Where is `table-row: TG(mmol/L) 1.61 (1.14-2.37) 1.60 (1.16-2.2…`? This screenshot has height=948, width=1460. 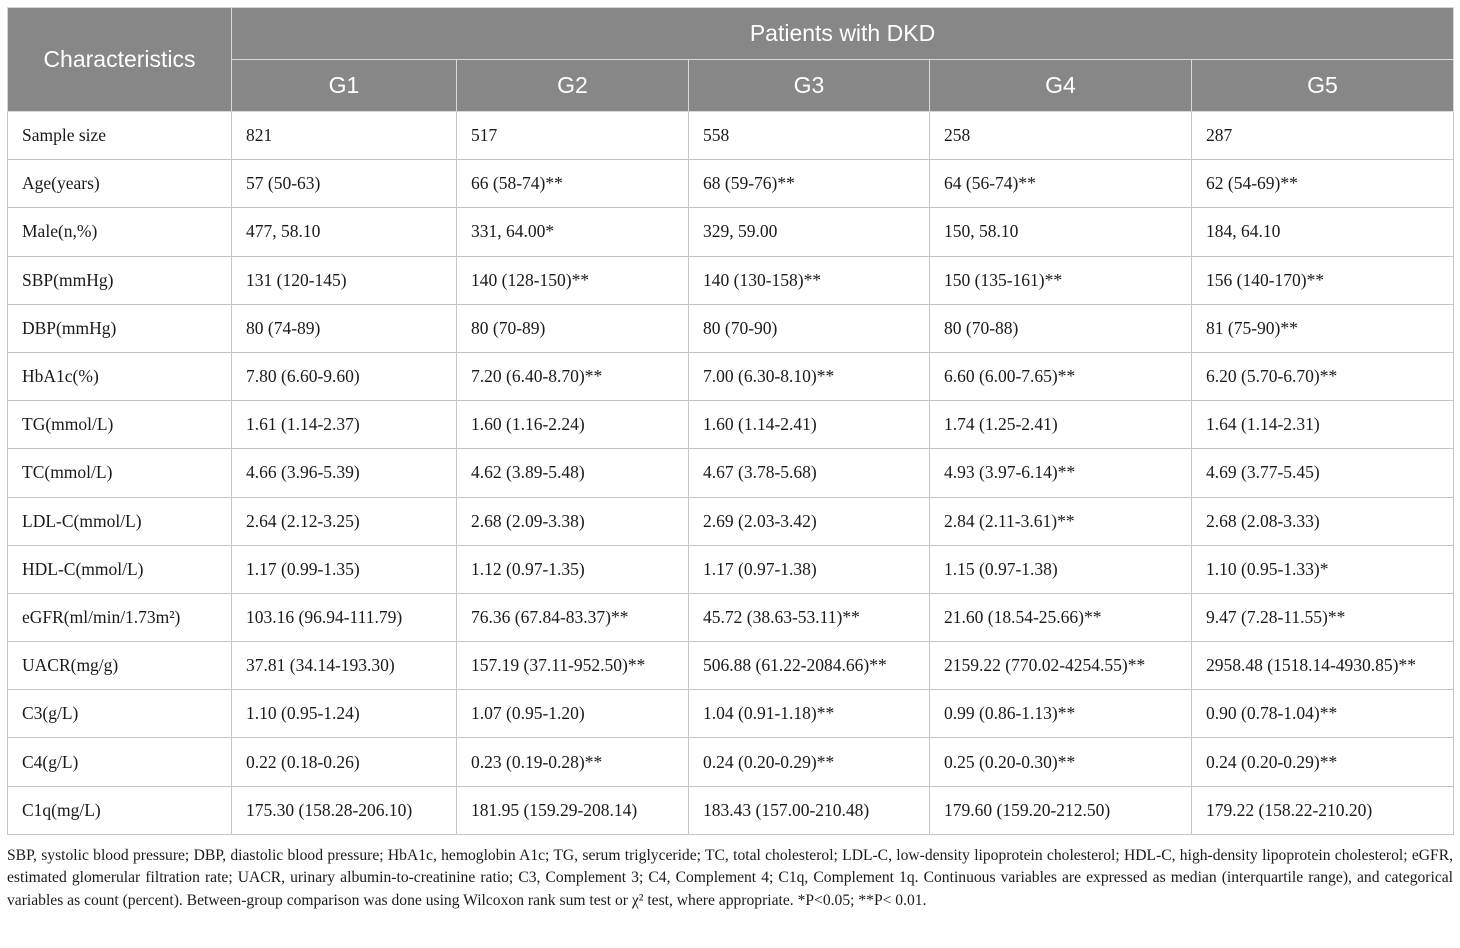
table-row: TG(mmol/L) 1.61 (1.14-2.37) 1.60 (1.16-2.2… is located at coordinates (731, 425).